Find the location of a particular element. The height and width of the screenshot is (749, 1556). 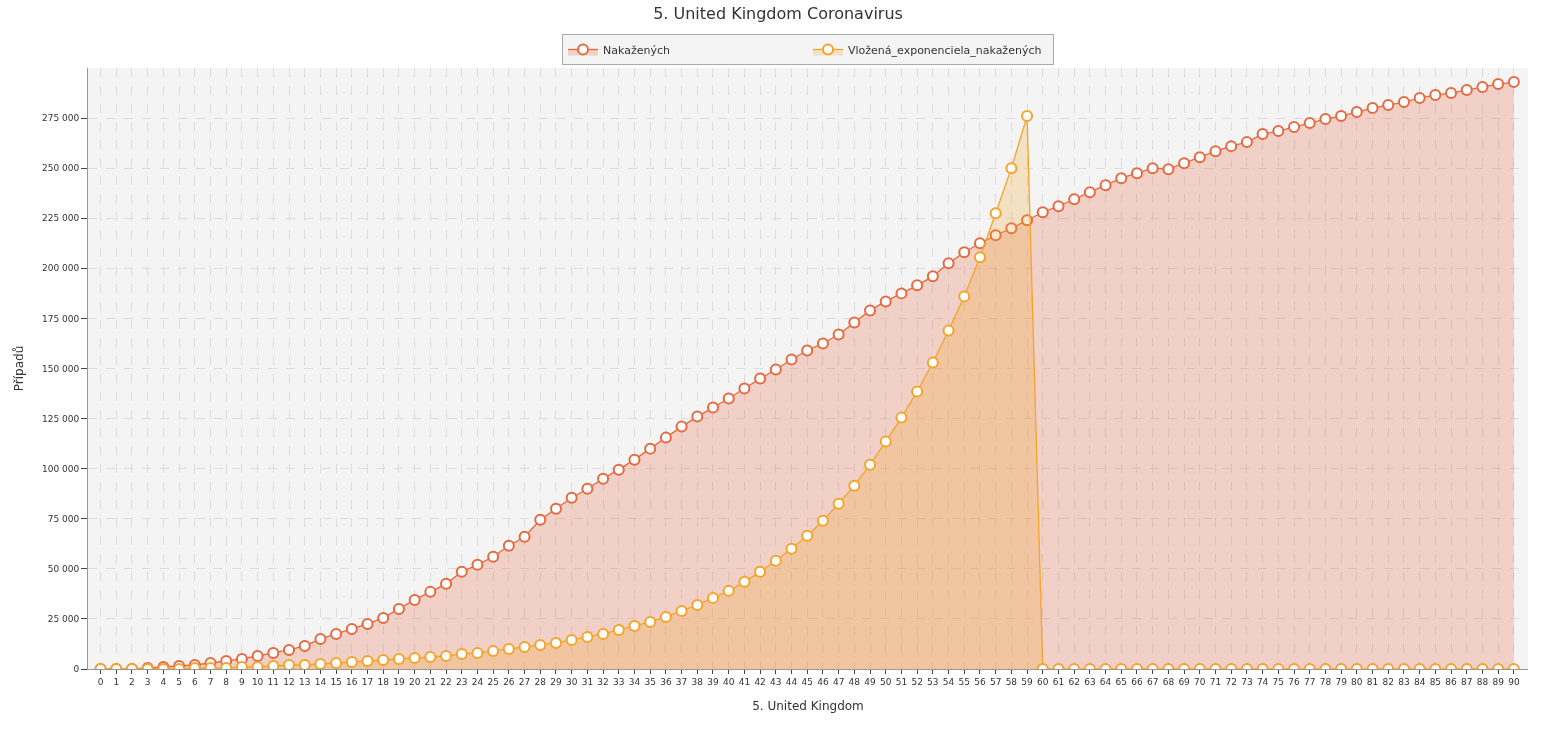

x-tick-label: 13 is located at coordinates (304, 681).